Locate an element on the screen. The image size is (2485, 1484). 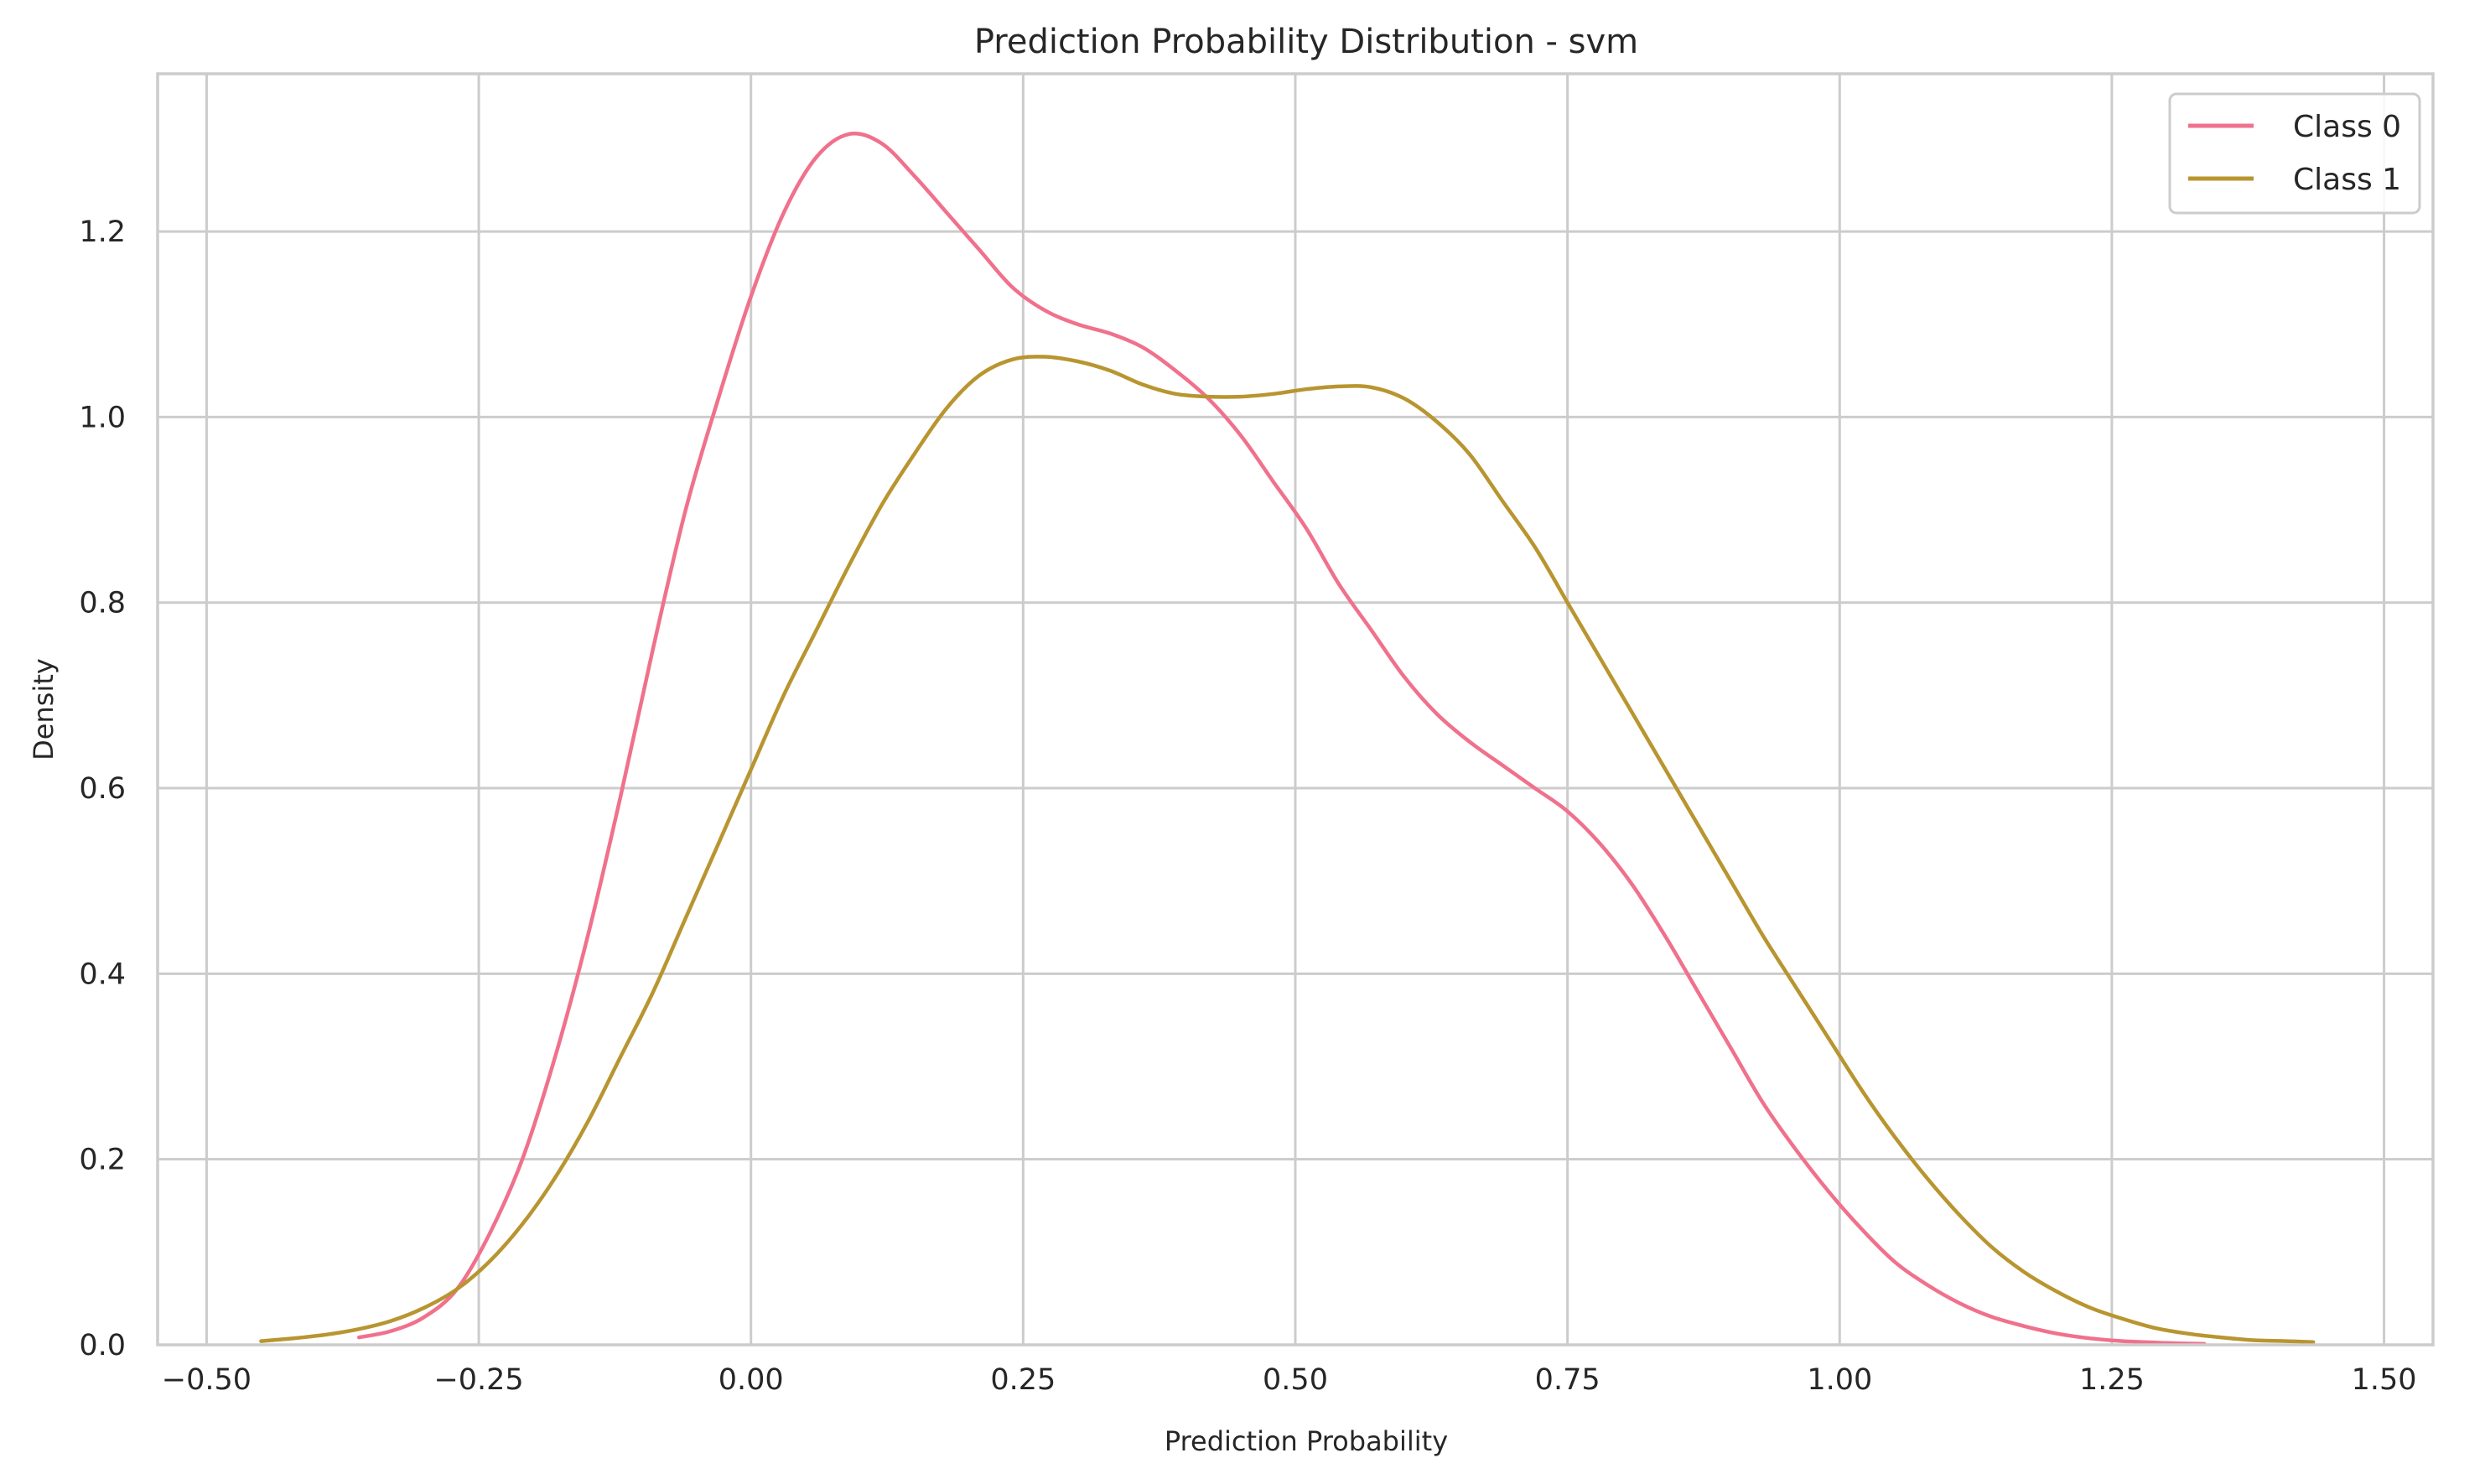
legend: Class 0 Class 1 is located at coordinates (2294, 153).